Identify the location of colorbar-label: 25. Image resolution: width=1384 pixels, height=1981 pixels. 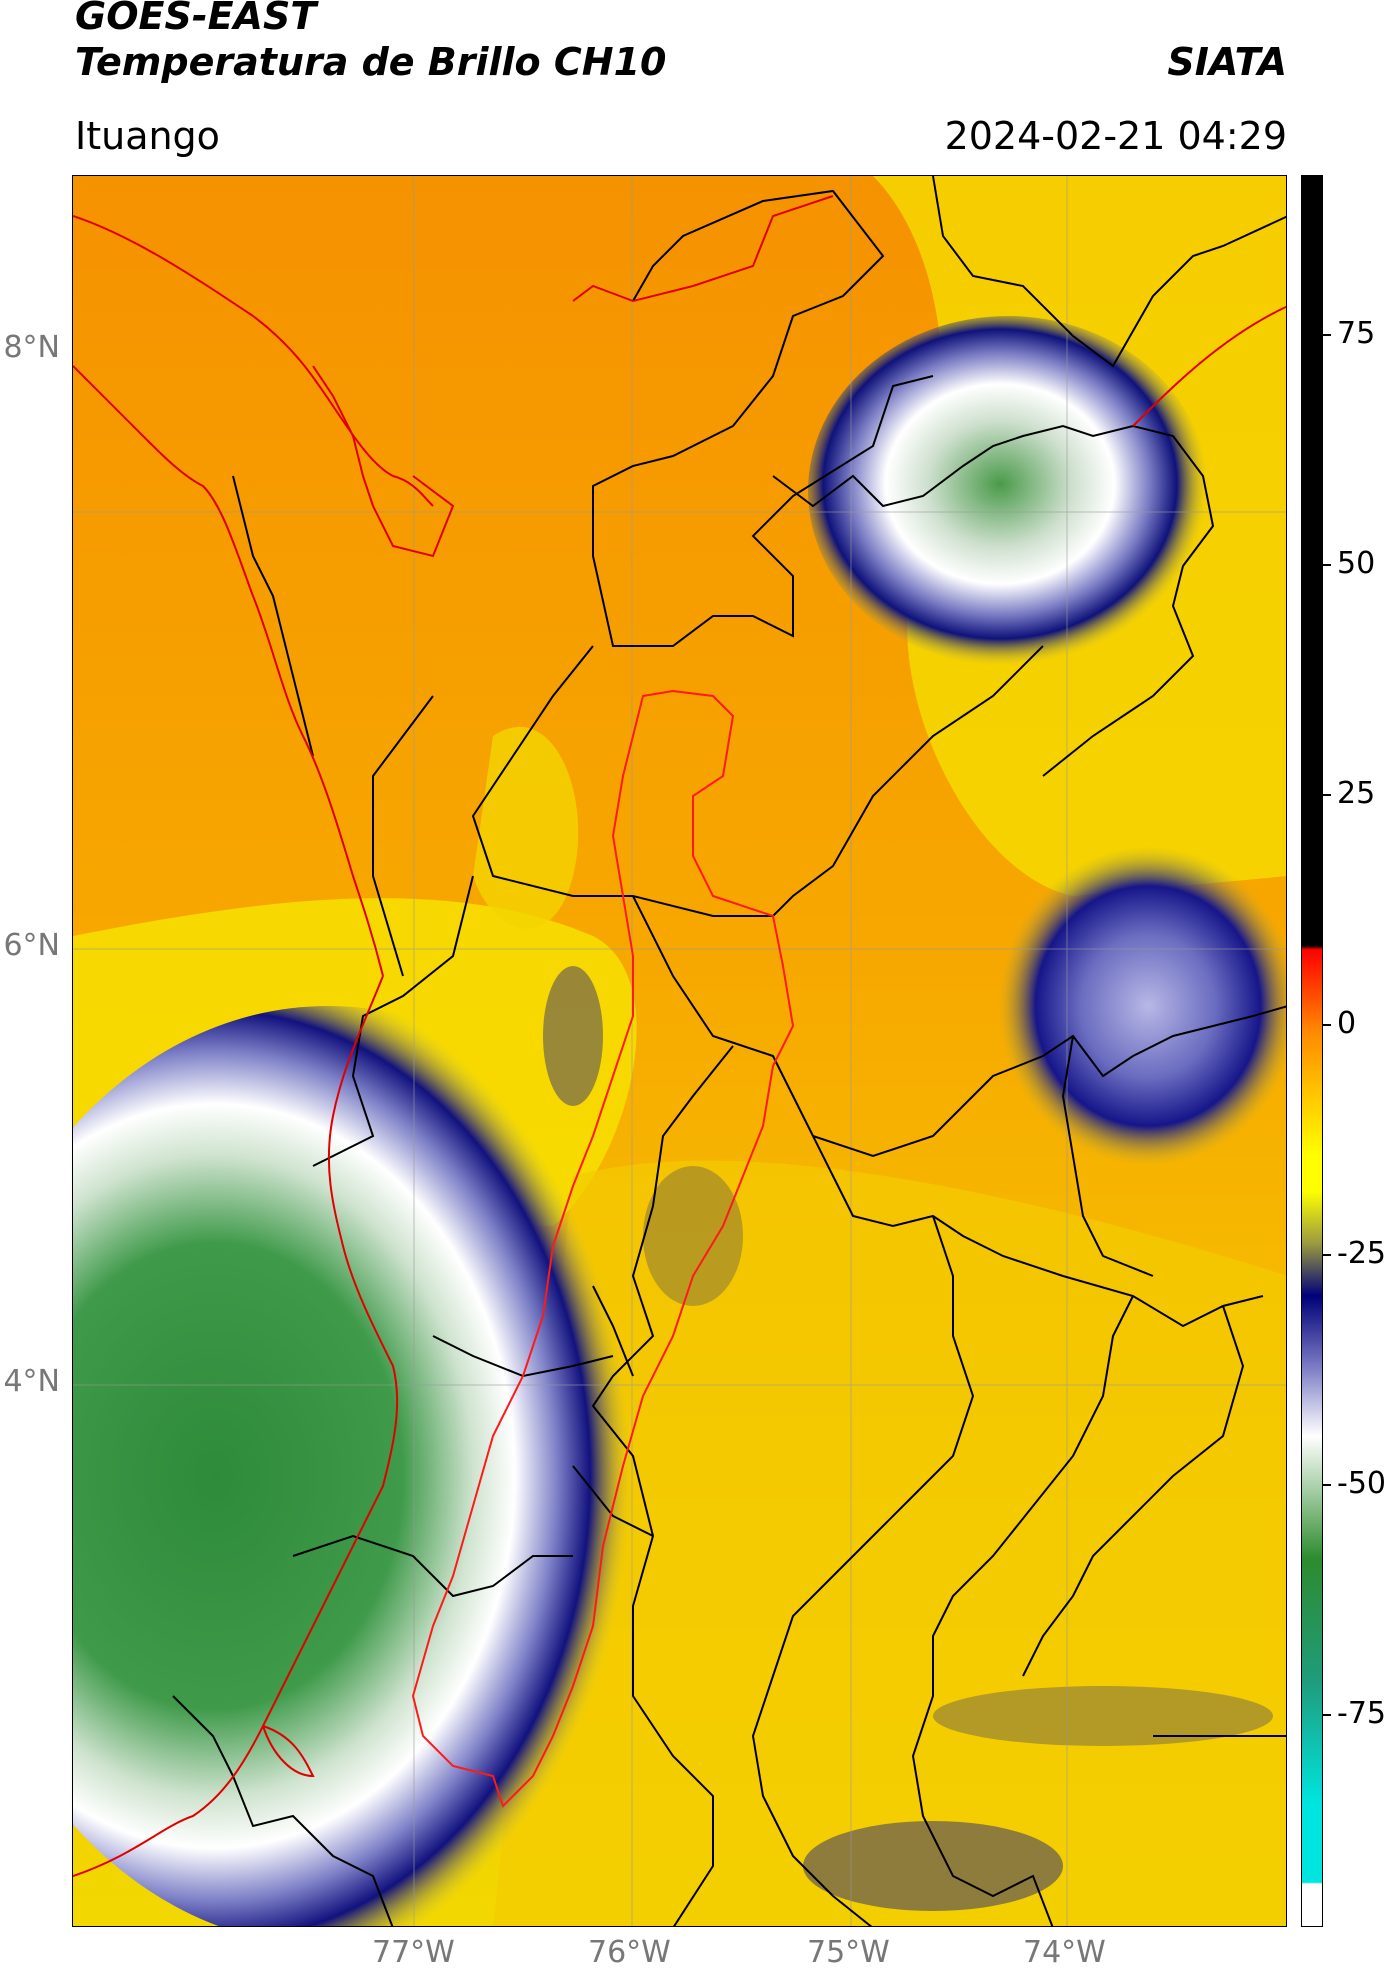
(1356, 793).